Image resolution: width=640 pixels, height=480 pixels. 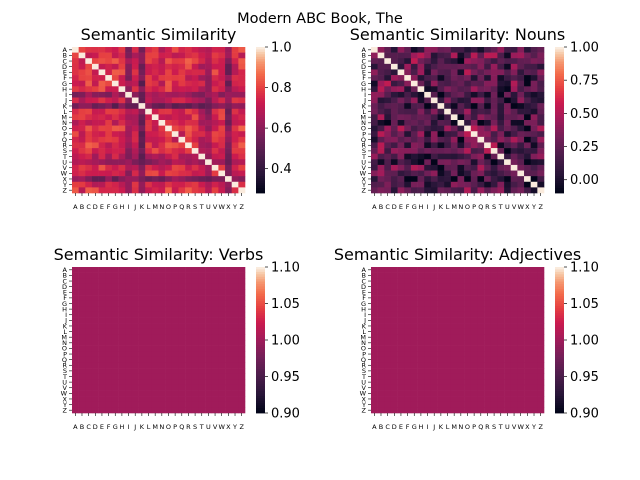 I want to click on x-tick-label: N, so click(x=460, y=207).